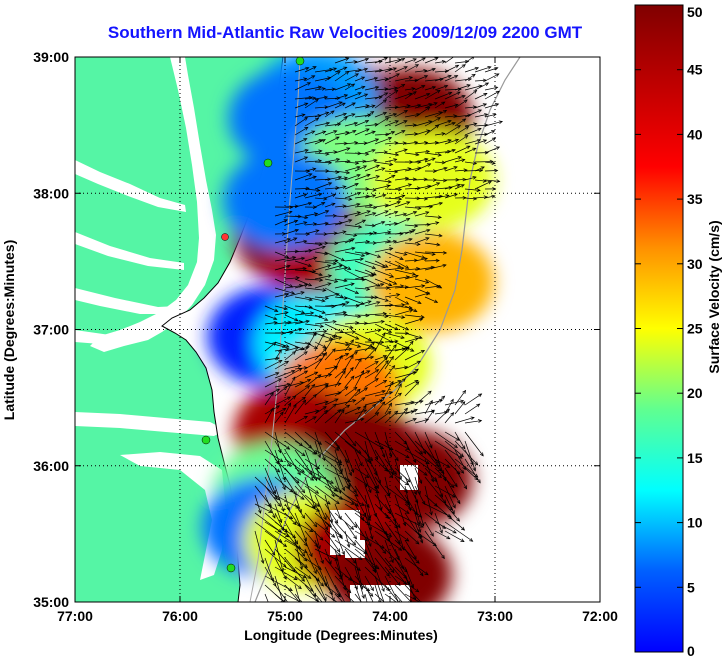  Describe the element at coordinates (51, 57) in the screenshot. I see `y-tick-label: 39:00` at that location.